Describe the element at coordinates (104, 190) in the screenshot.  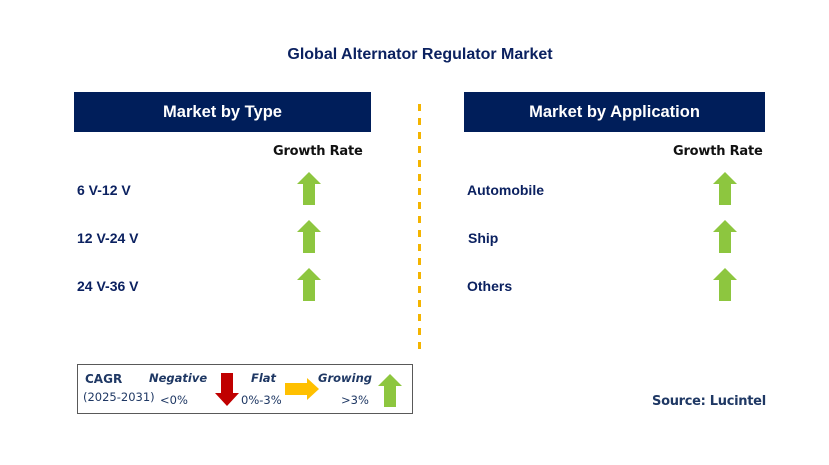
I see `type-row-label: 6 V-12 V` at that location.